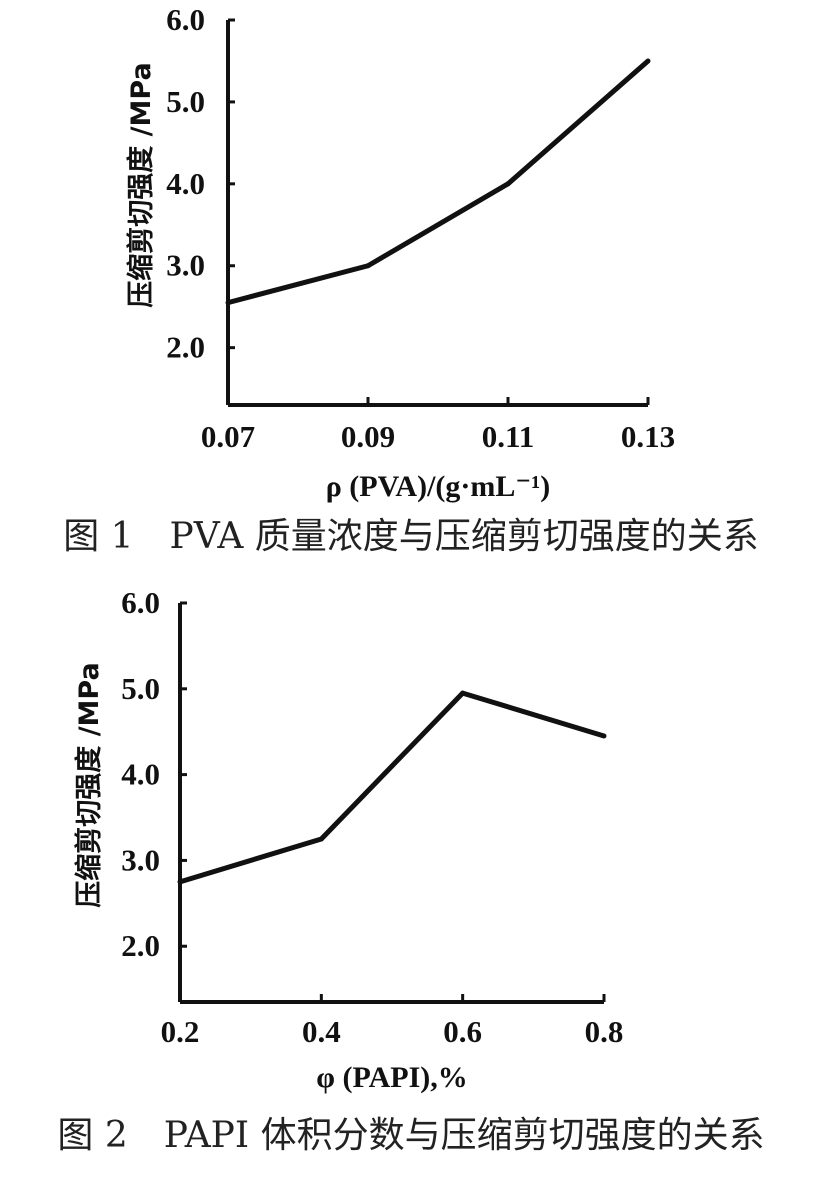 The height and width of the screenshot is (1180, 822). I want to click on x-tick-label: 0.4, so click(321, 1031).